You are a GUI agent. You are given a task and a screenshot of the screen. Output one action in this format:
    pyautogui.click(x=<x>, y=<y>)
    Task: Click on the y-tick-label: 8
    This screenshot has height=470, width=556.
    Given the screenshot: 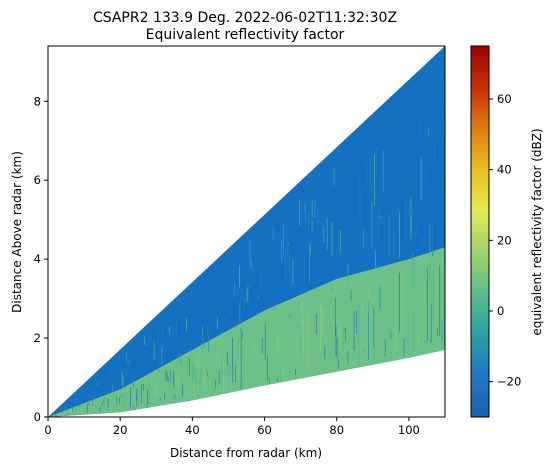 What is the action you would take?
    pyautogui.click(x=37, y=101)
    